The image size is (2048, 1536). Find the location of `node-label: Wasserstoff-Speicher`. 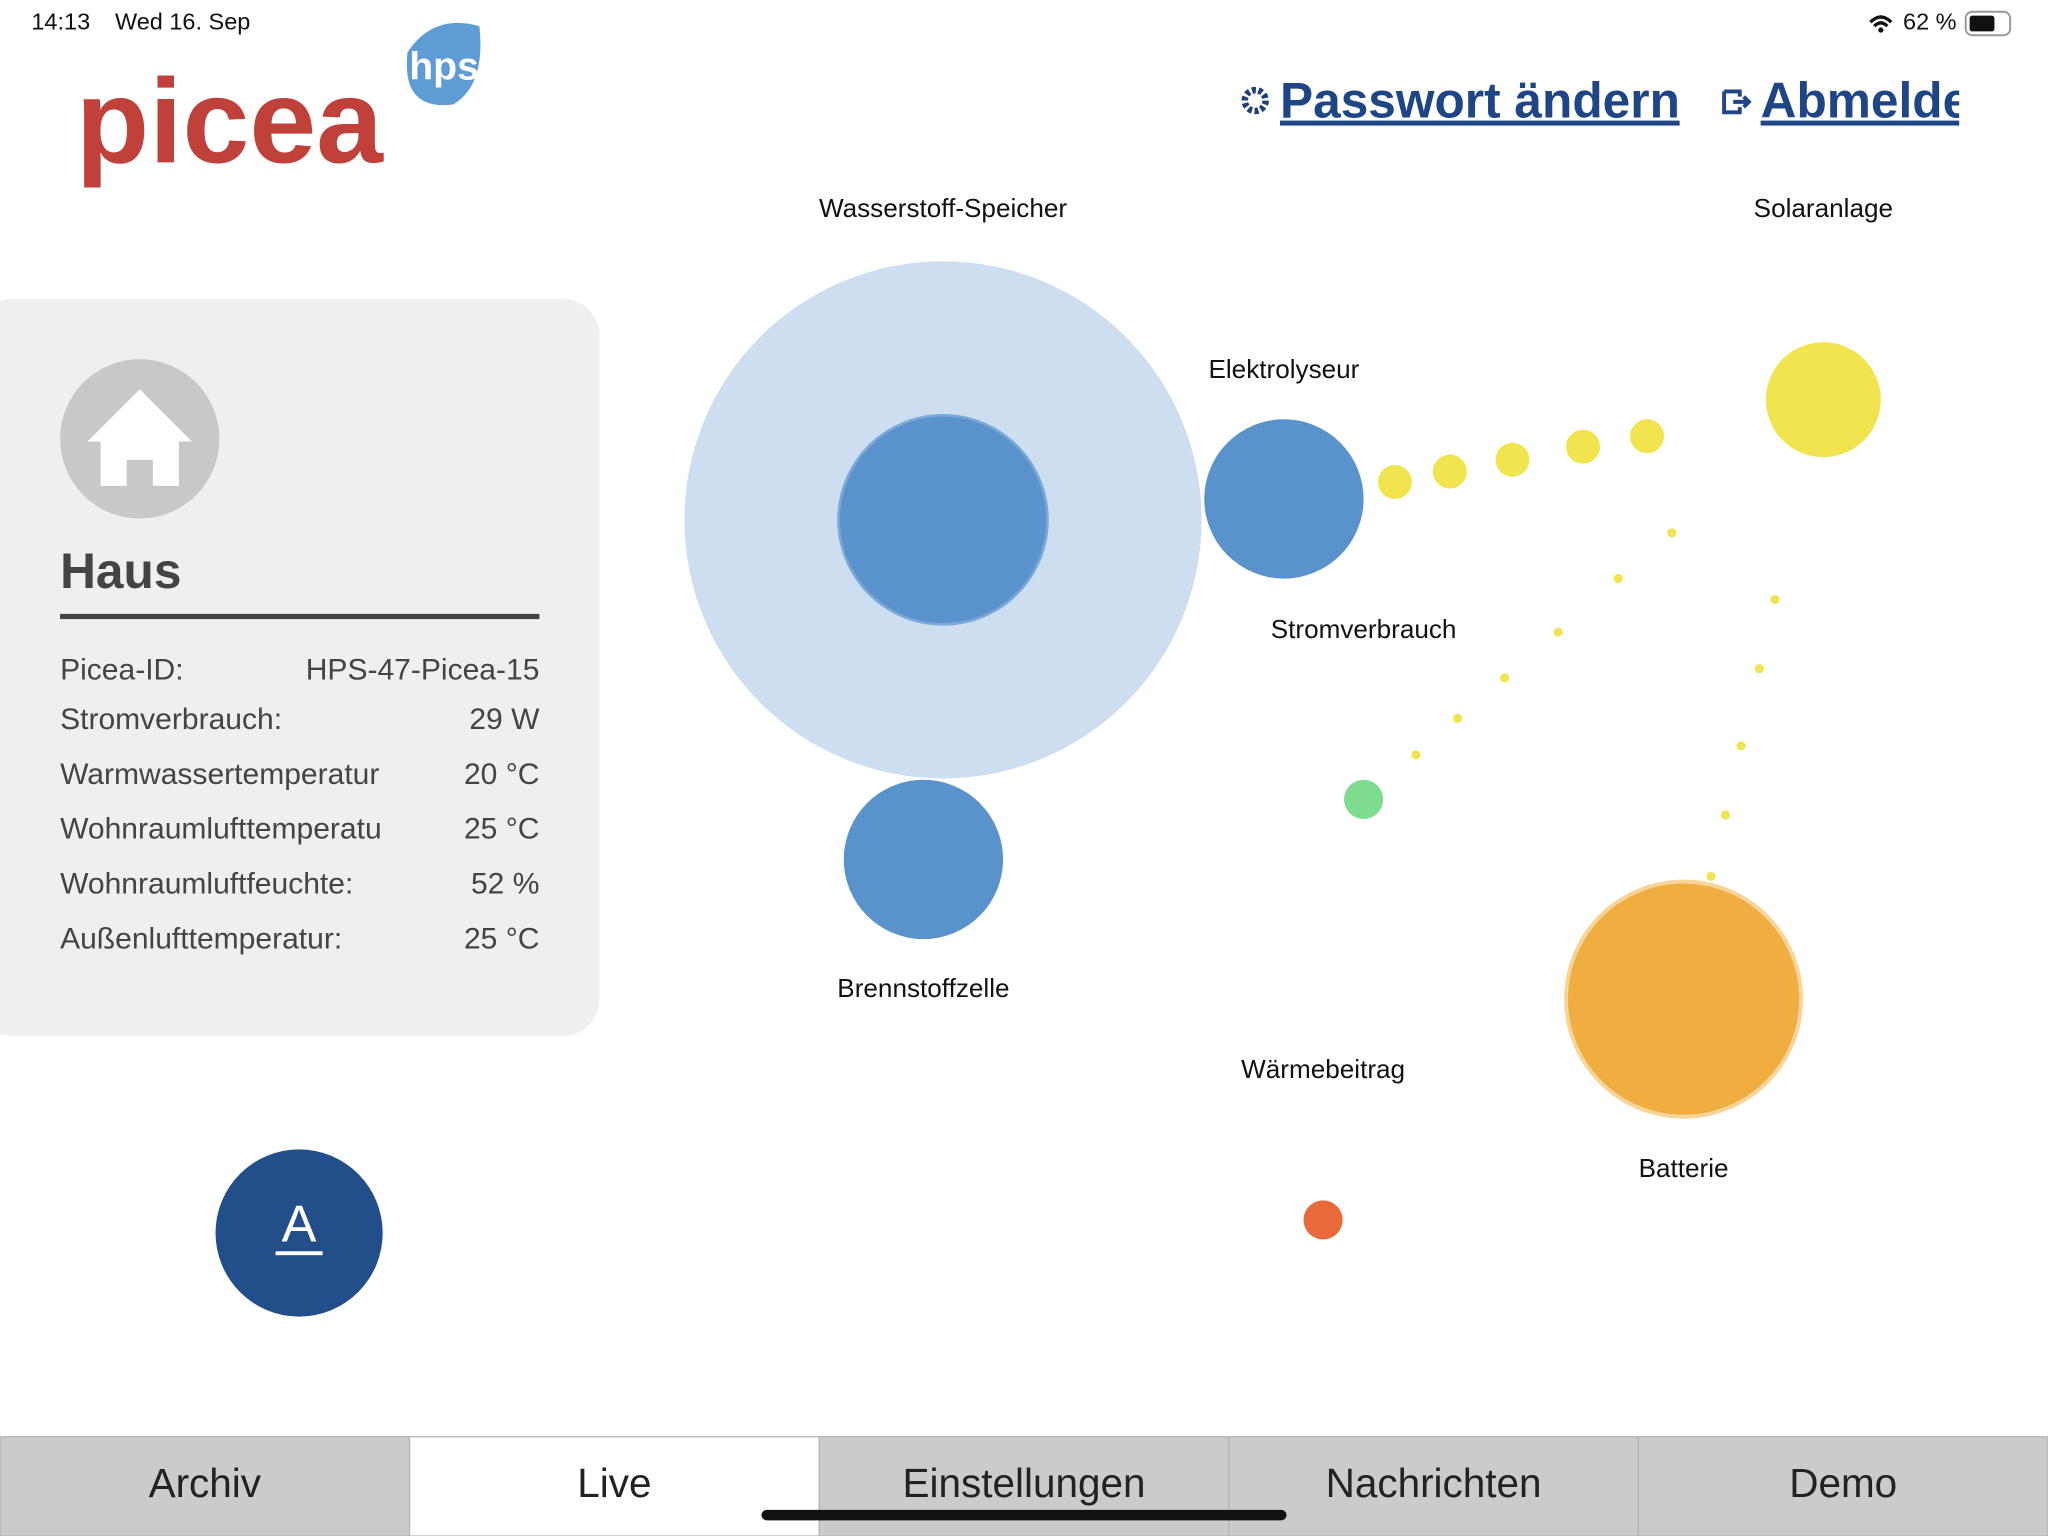

node-label: Wasserstoff-Speicher is located at coordinates (943, 208).